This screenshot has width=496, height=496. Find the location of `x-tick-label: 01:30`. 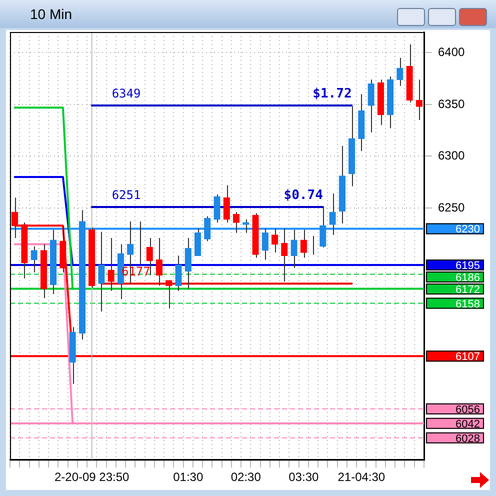

x-tick-label: 01:30 is located at coordinates (188, 477).